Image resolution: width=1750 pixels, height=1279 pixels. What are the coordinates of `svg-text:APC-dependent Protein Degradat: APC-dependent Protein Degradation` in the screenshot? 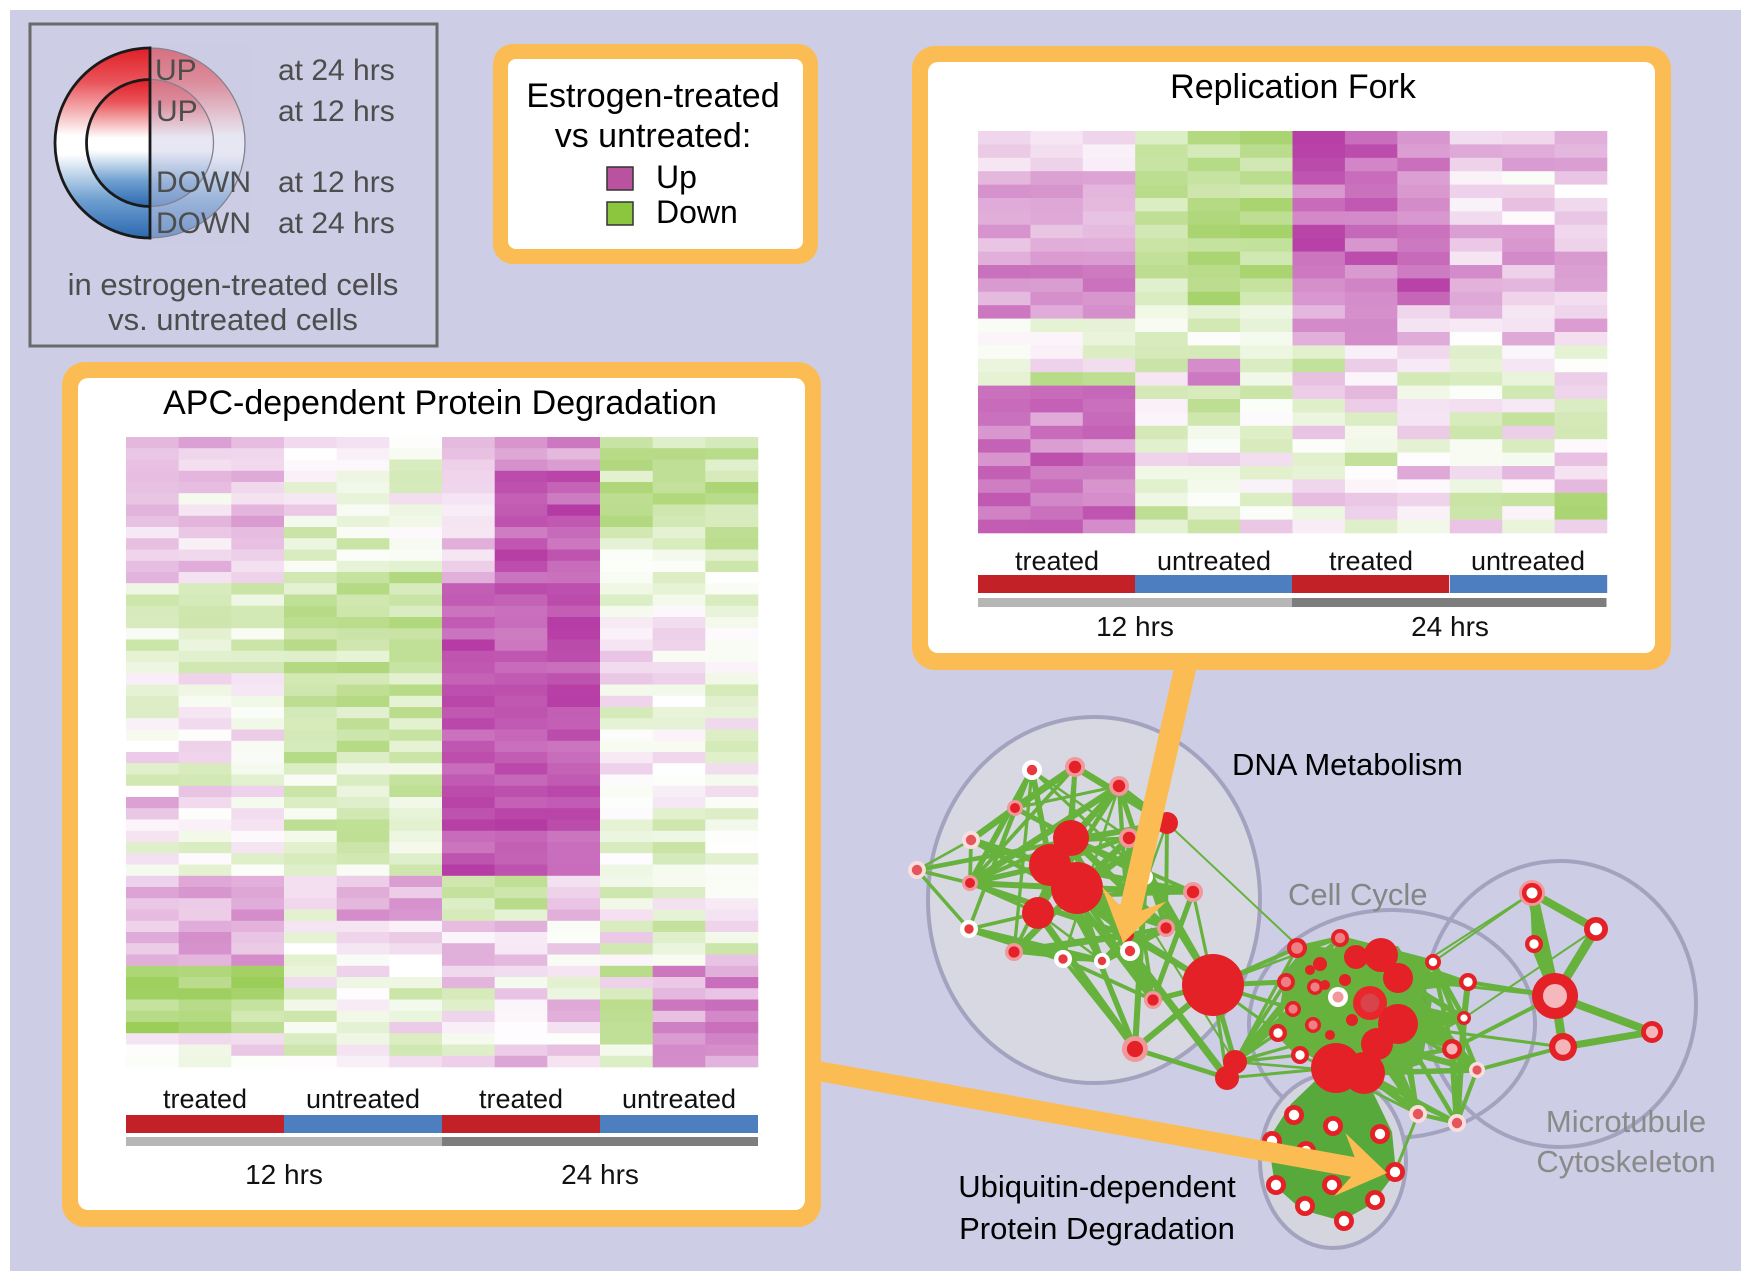 It's located at (440, 403).